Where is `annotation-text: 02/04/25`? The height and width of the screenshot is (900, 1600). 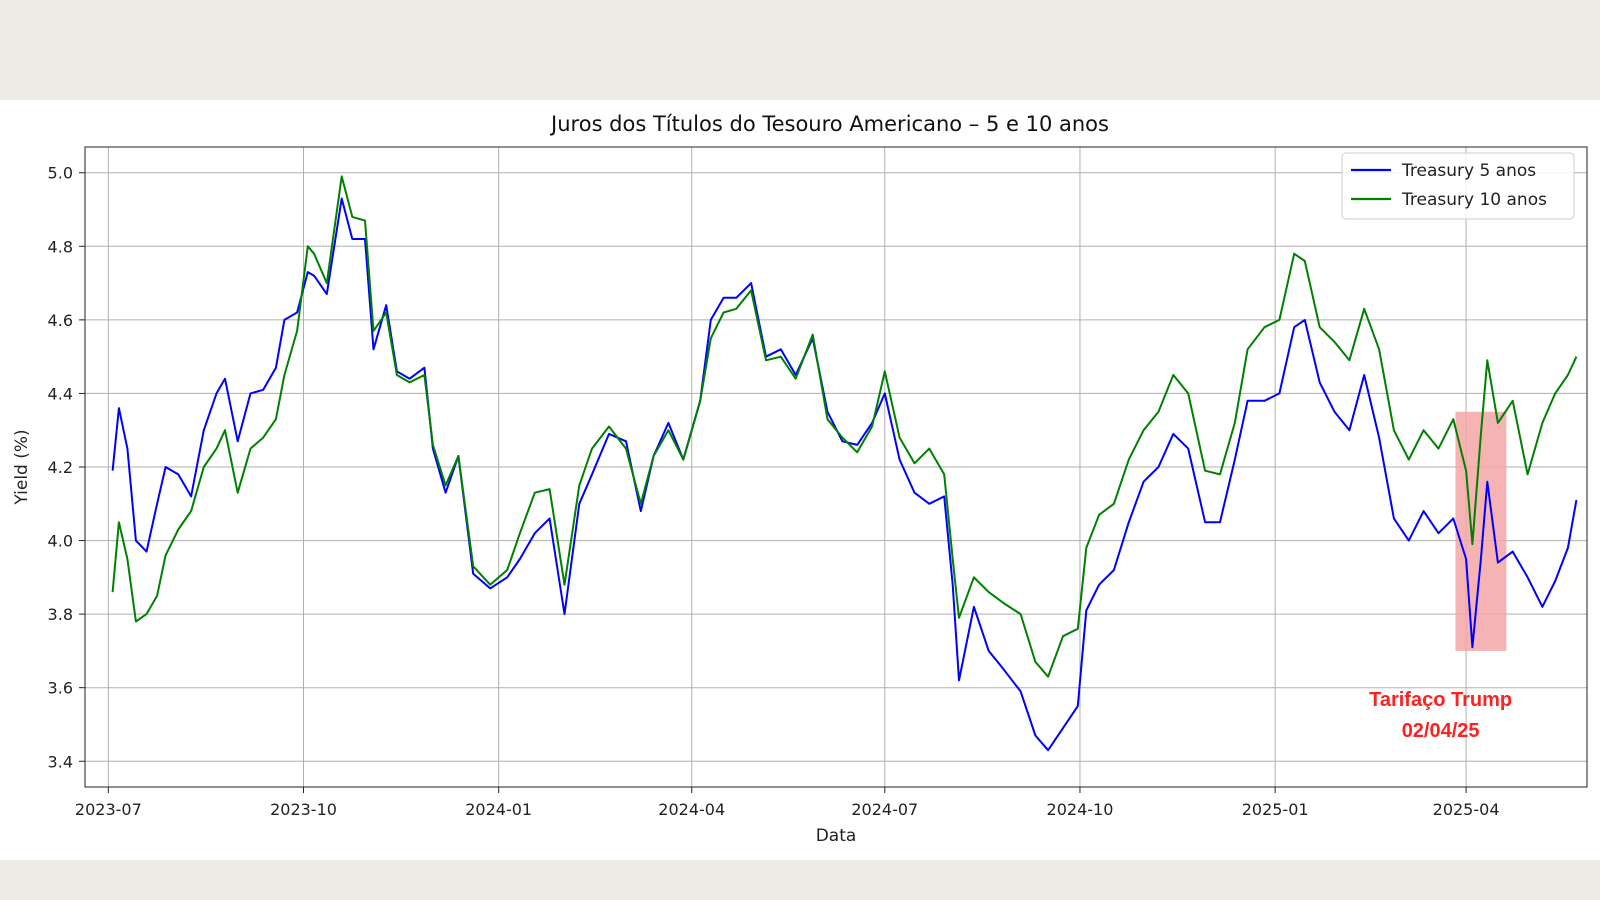
annotation-text: 02/04/25 is located at coordinates (1441, 731).